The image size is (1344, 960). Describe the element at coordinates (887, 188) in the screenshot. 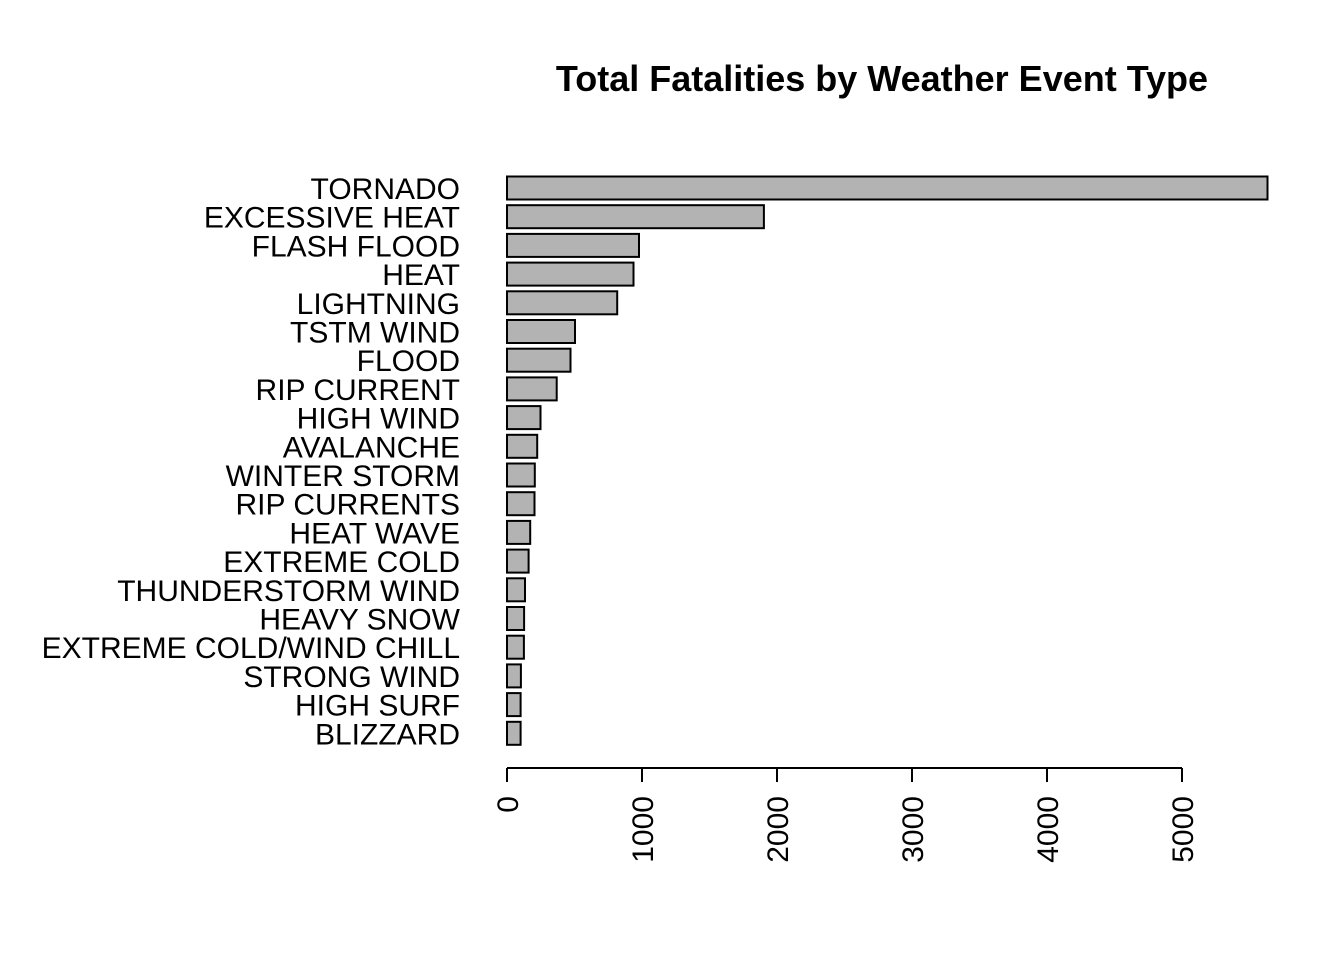

I see `bar-tornado` at that location.